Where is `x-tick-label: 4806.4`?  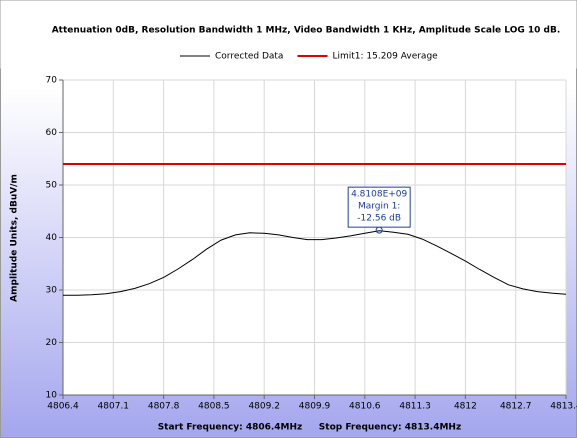 x-tick-label: 4806.4 is located at coordinates (63, 407).